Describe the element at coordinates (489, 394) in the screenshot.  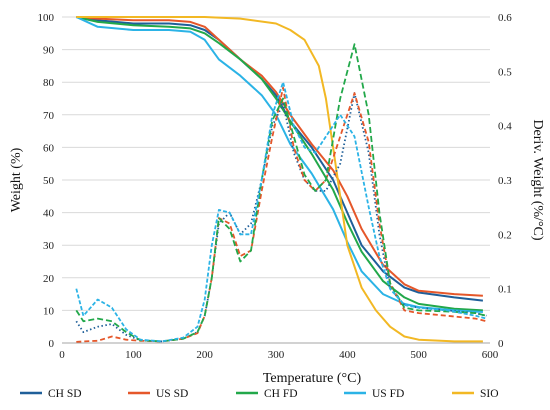
I see `legend-label-4: SIO` at that location.